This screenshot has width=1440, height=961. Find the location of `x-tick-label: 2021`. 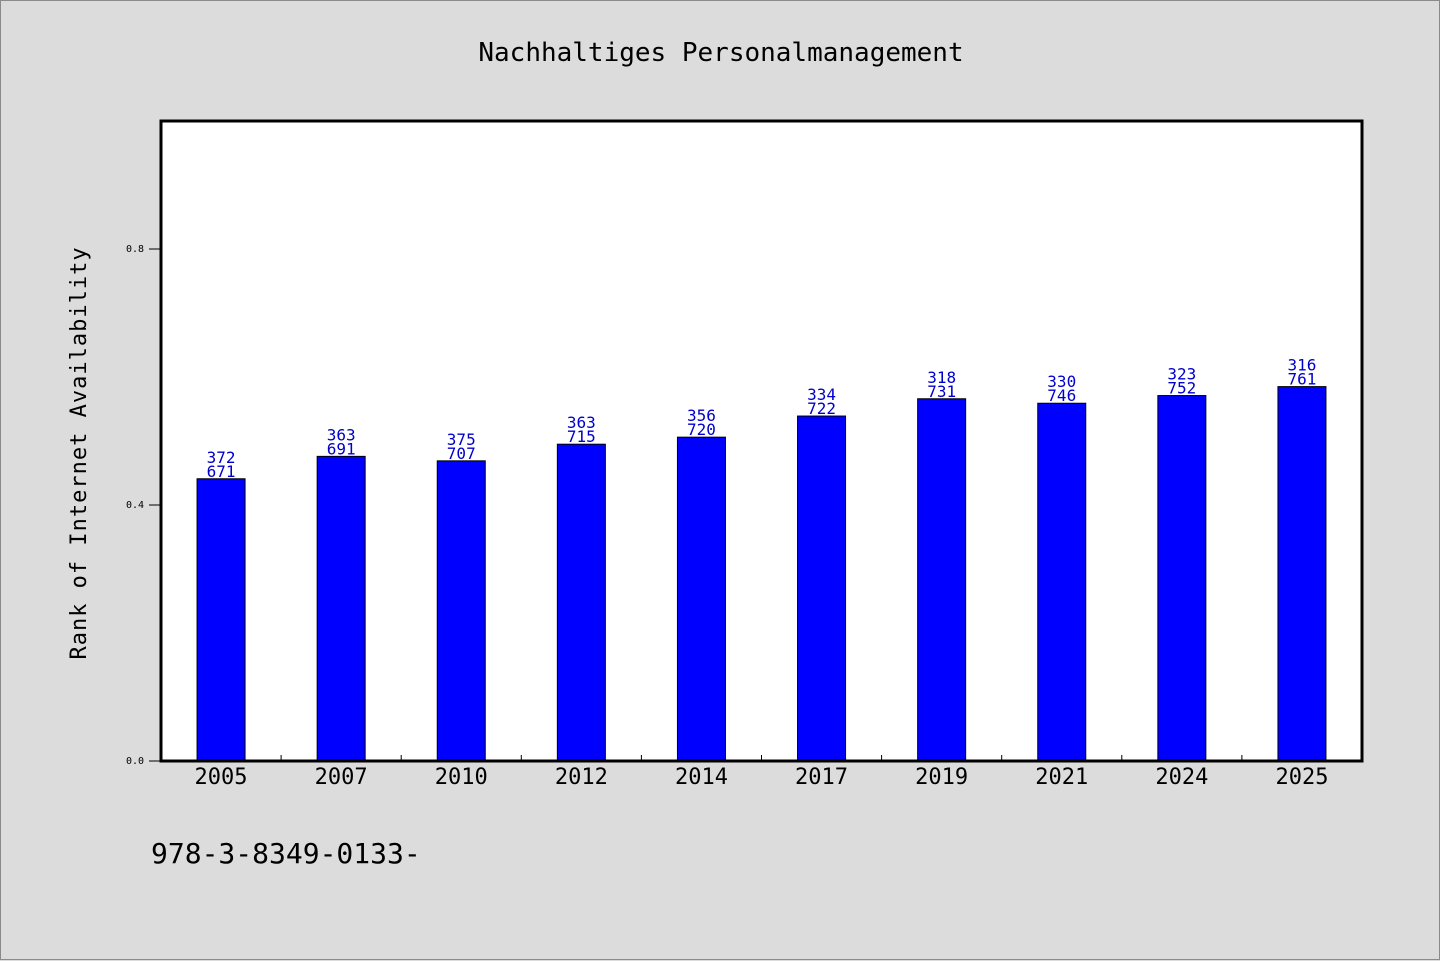

x-tick-label: 2021 is located at coordinates (1061, 777).